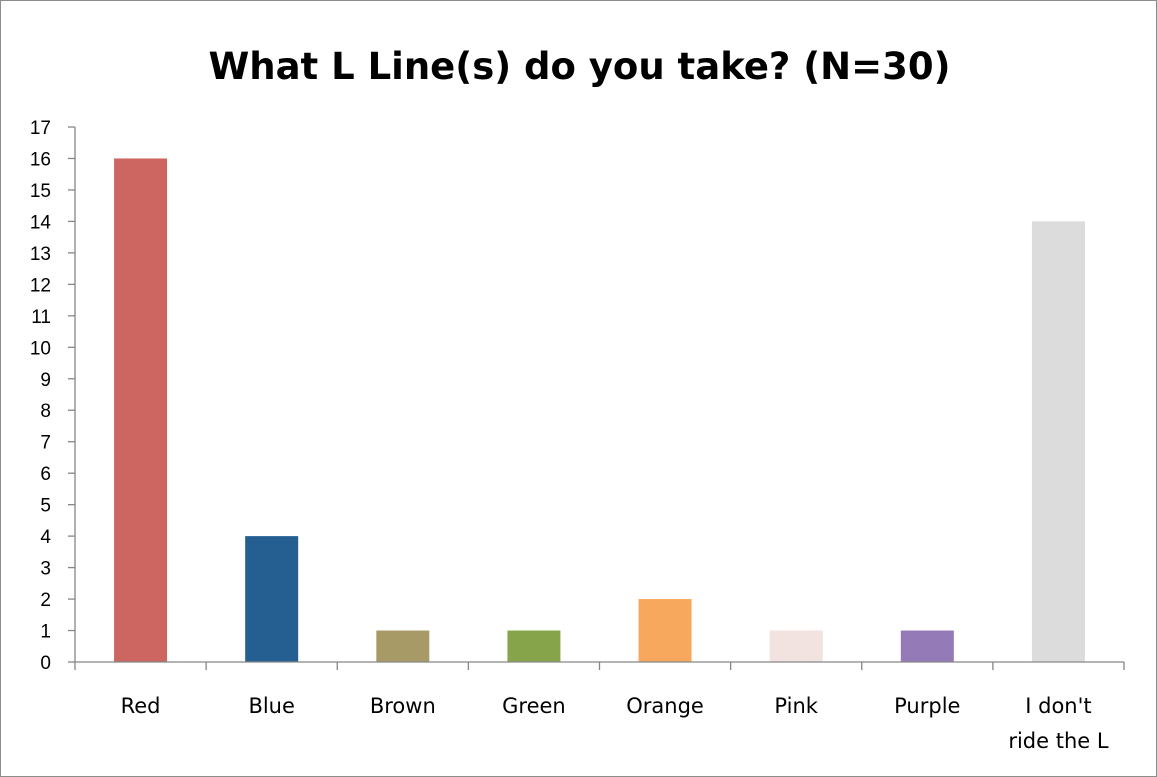 The height and width of the screenshot is (777, 1157). What do you see at coordinates (45, 600) in the screenshot?
I see `y-tick-label: 2` at bounding box center [45, 600].